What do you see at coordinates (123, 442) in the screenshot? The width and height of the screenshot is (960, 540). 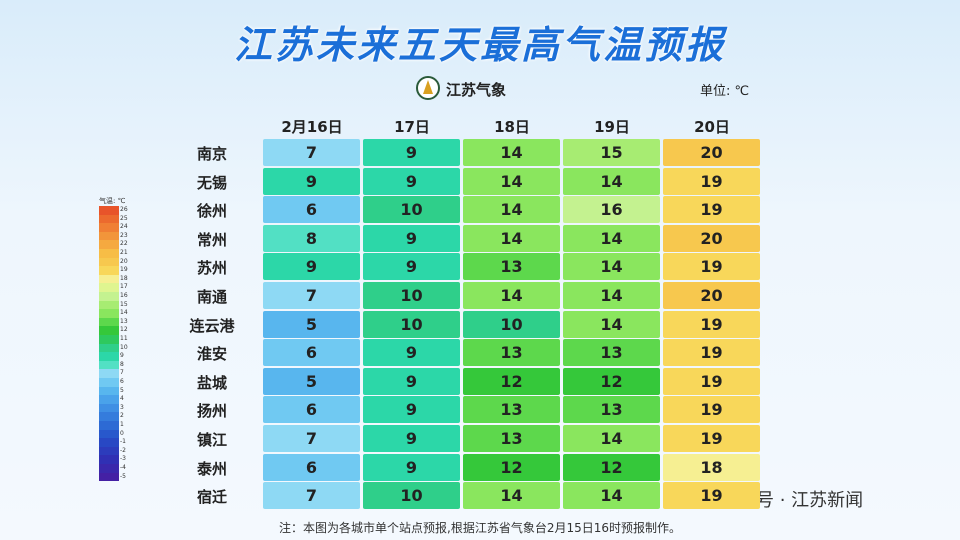 I see `legend-tick: -1` at bounding box center [123, 442].